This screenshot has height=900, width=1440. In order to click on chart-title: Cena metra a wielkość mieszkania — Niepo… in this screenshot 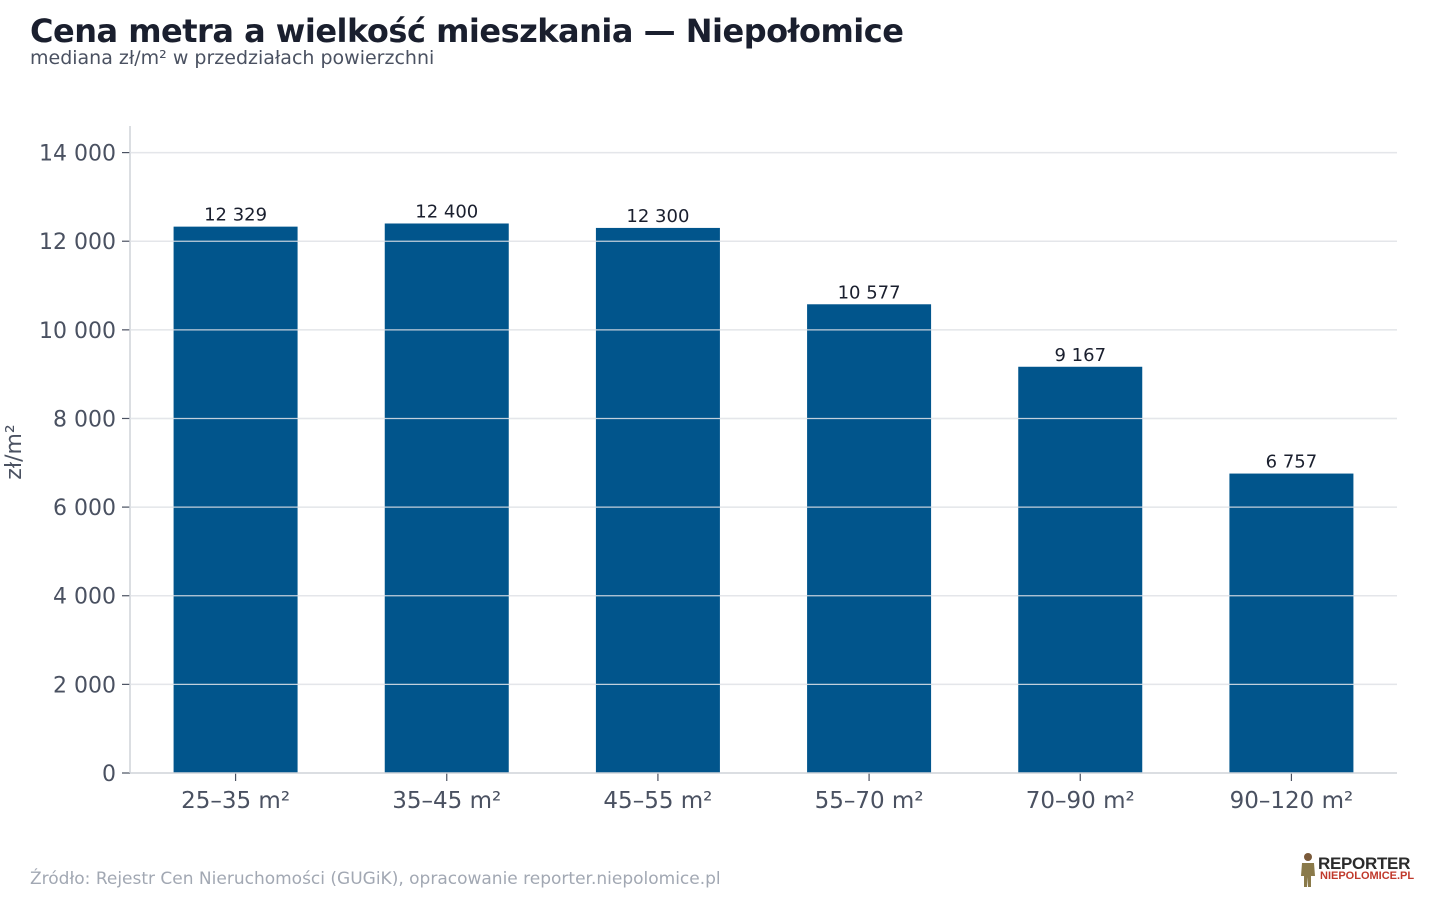, I will do `click(467, 31)`.